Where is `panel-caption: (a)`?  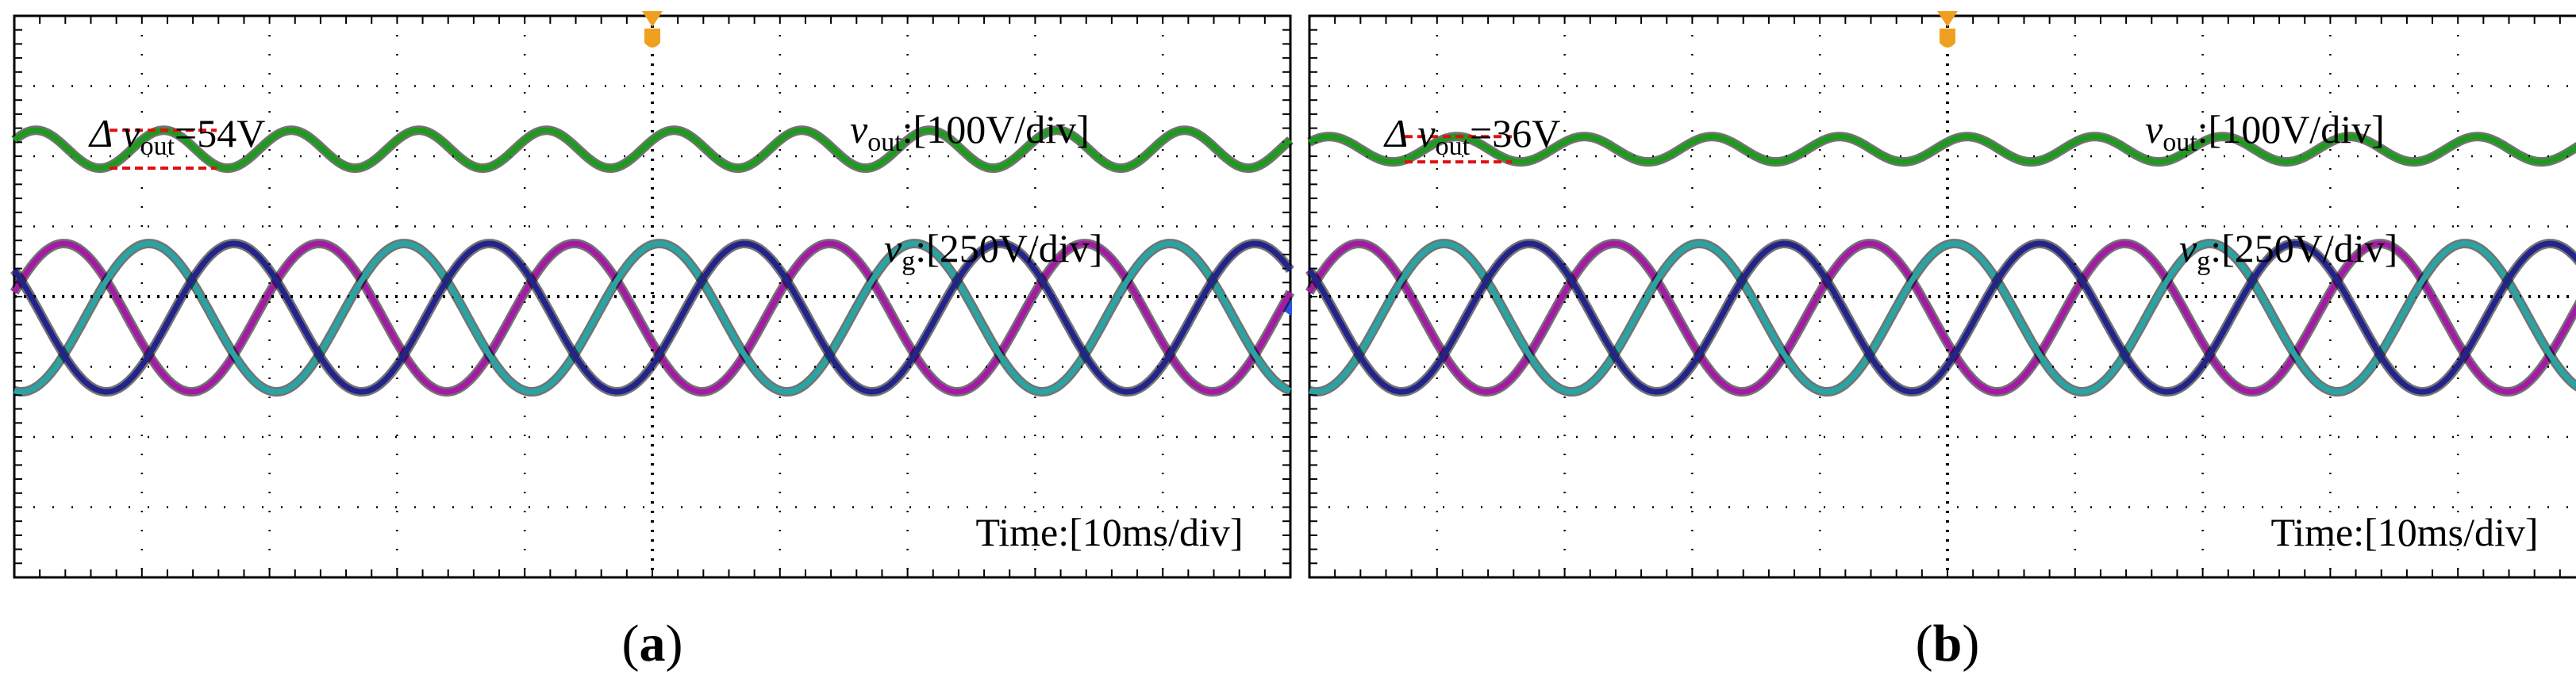
panel-caption: (a) is located at coordinates (652, 644).